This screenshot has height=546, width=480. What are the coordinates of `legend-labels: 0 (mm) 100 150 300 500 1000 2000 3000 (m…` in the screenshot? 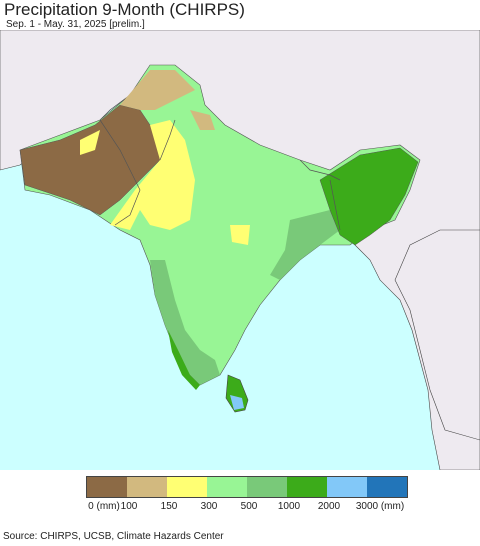 It's located at (240, 508).